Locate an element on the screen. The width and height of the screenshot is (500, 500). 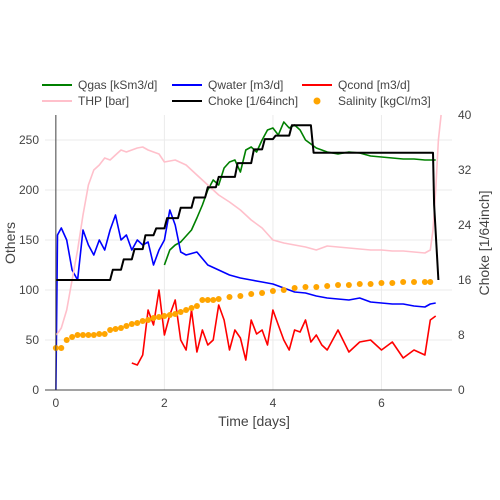
legend-item-qwater: Qwater [m3/d] is located at coordinates (227, 85).